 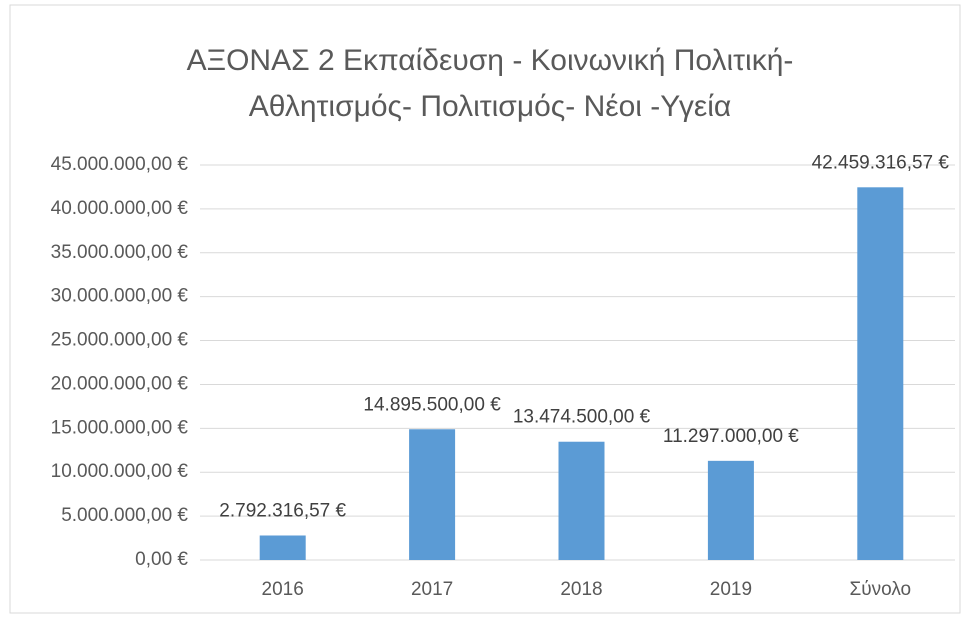 I want to click on y-tick-label: 45.000.000,00 €, so click(x=120, y=164).